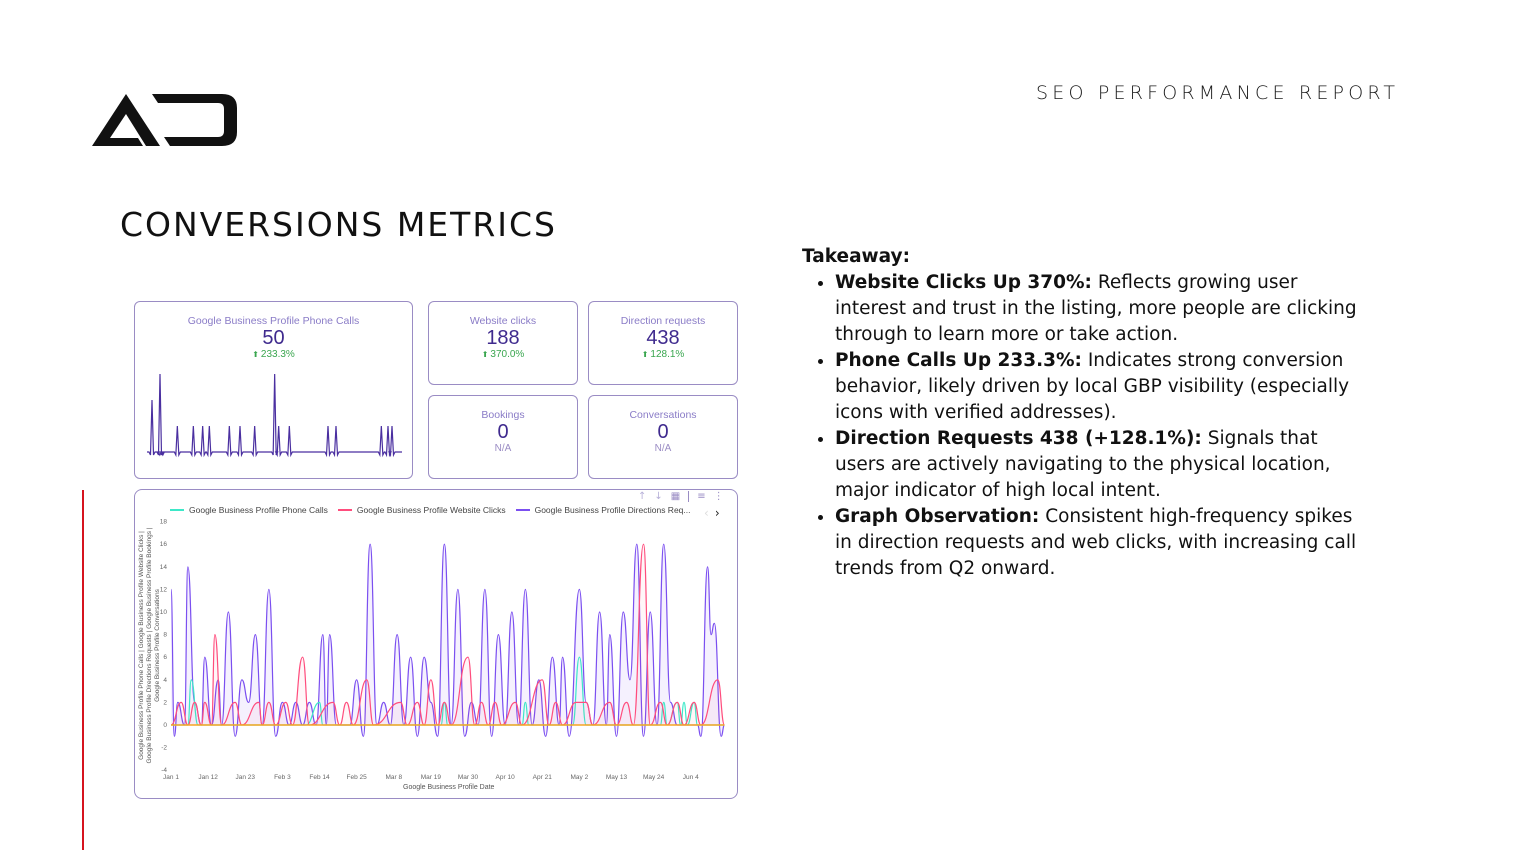  I want to click on scorecard-value: 50, so click(273, 338).